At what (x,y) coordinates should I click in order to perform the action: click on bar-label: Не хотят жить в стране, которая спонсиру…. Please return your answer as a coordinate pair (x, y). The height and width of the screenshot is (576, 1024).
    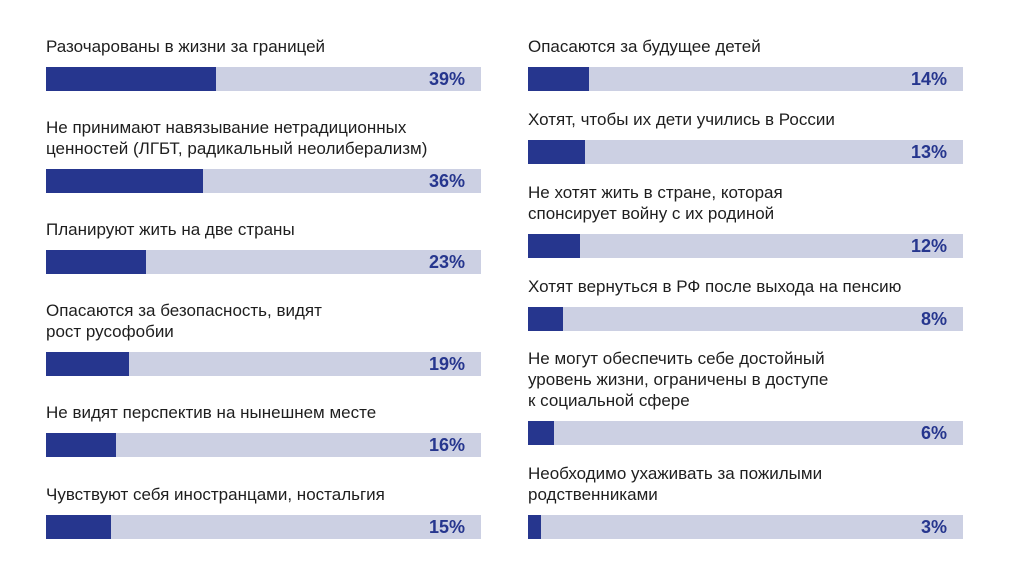
    Looking at the image, I should click on (655, 203).